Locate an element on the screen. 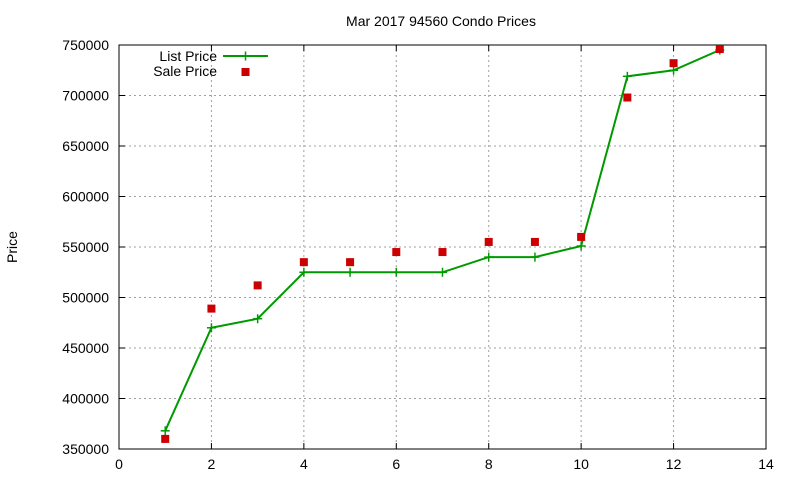 The width and height of the screenshot is (800, 480). x-tick-label: 10 is located at coordinates (581, 464).